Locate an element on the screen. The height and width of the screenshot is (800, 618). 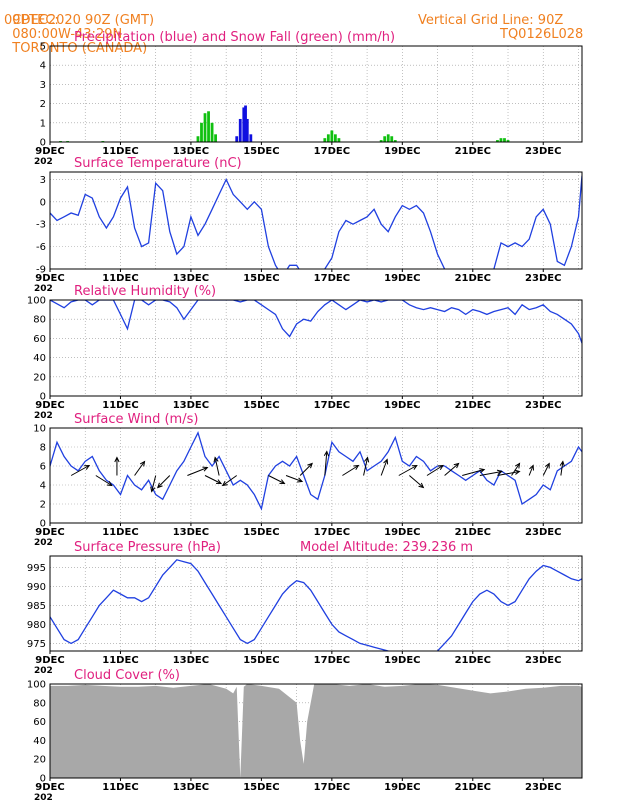
header-coords: 080:00W-43:29N is located at coordinates (67, 34).